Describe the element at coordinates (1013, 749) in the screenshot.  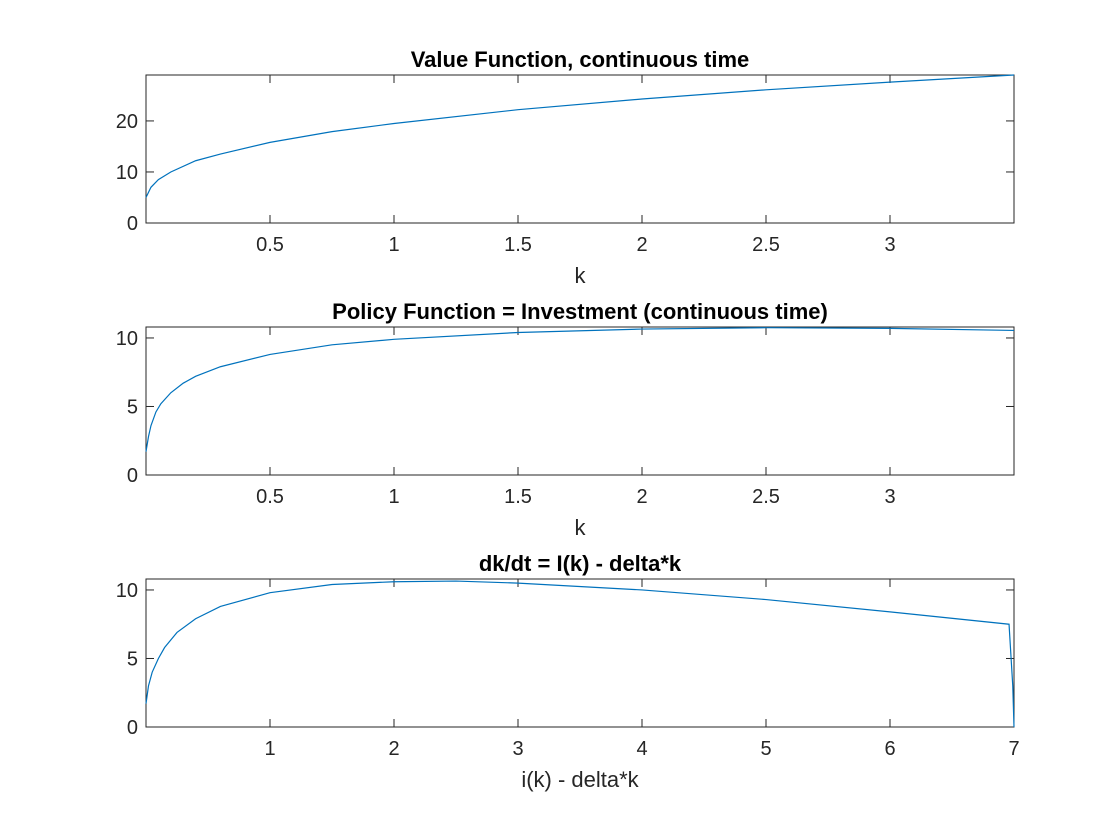
I see `x-tick-label: 7` at that location.